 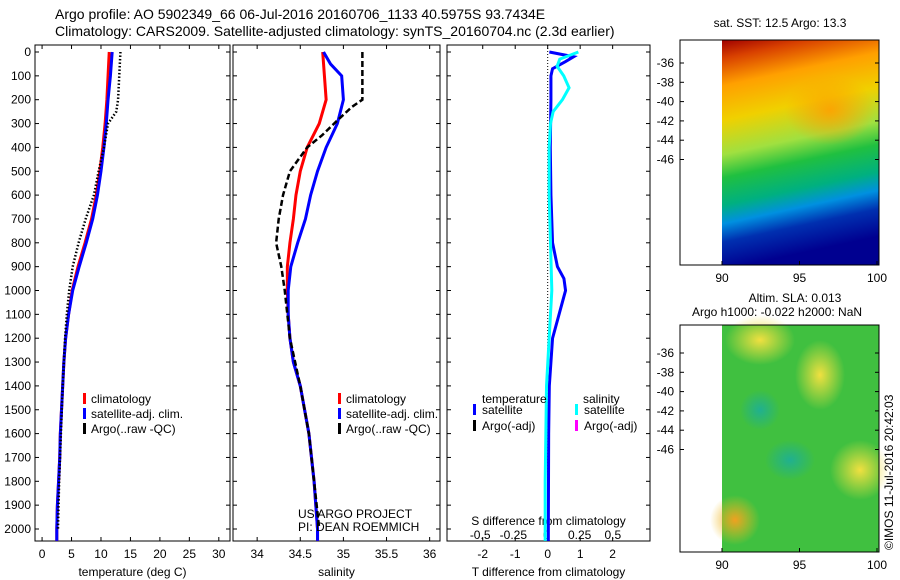 I want to click on y-tick-label: 1000, so click(x=17, y=291).